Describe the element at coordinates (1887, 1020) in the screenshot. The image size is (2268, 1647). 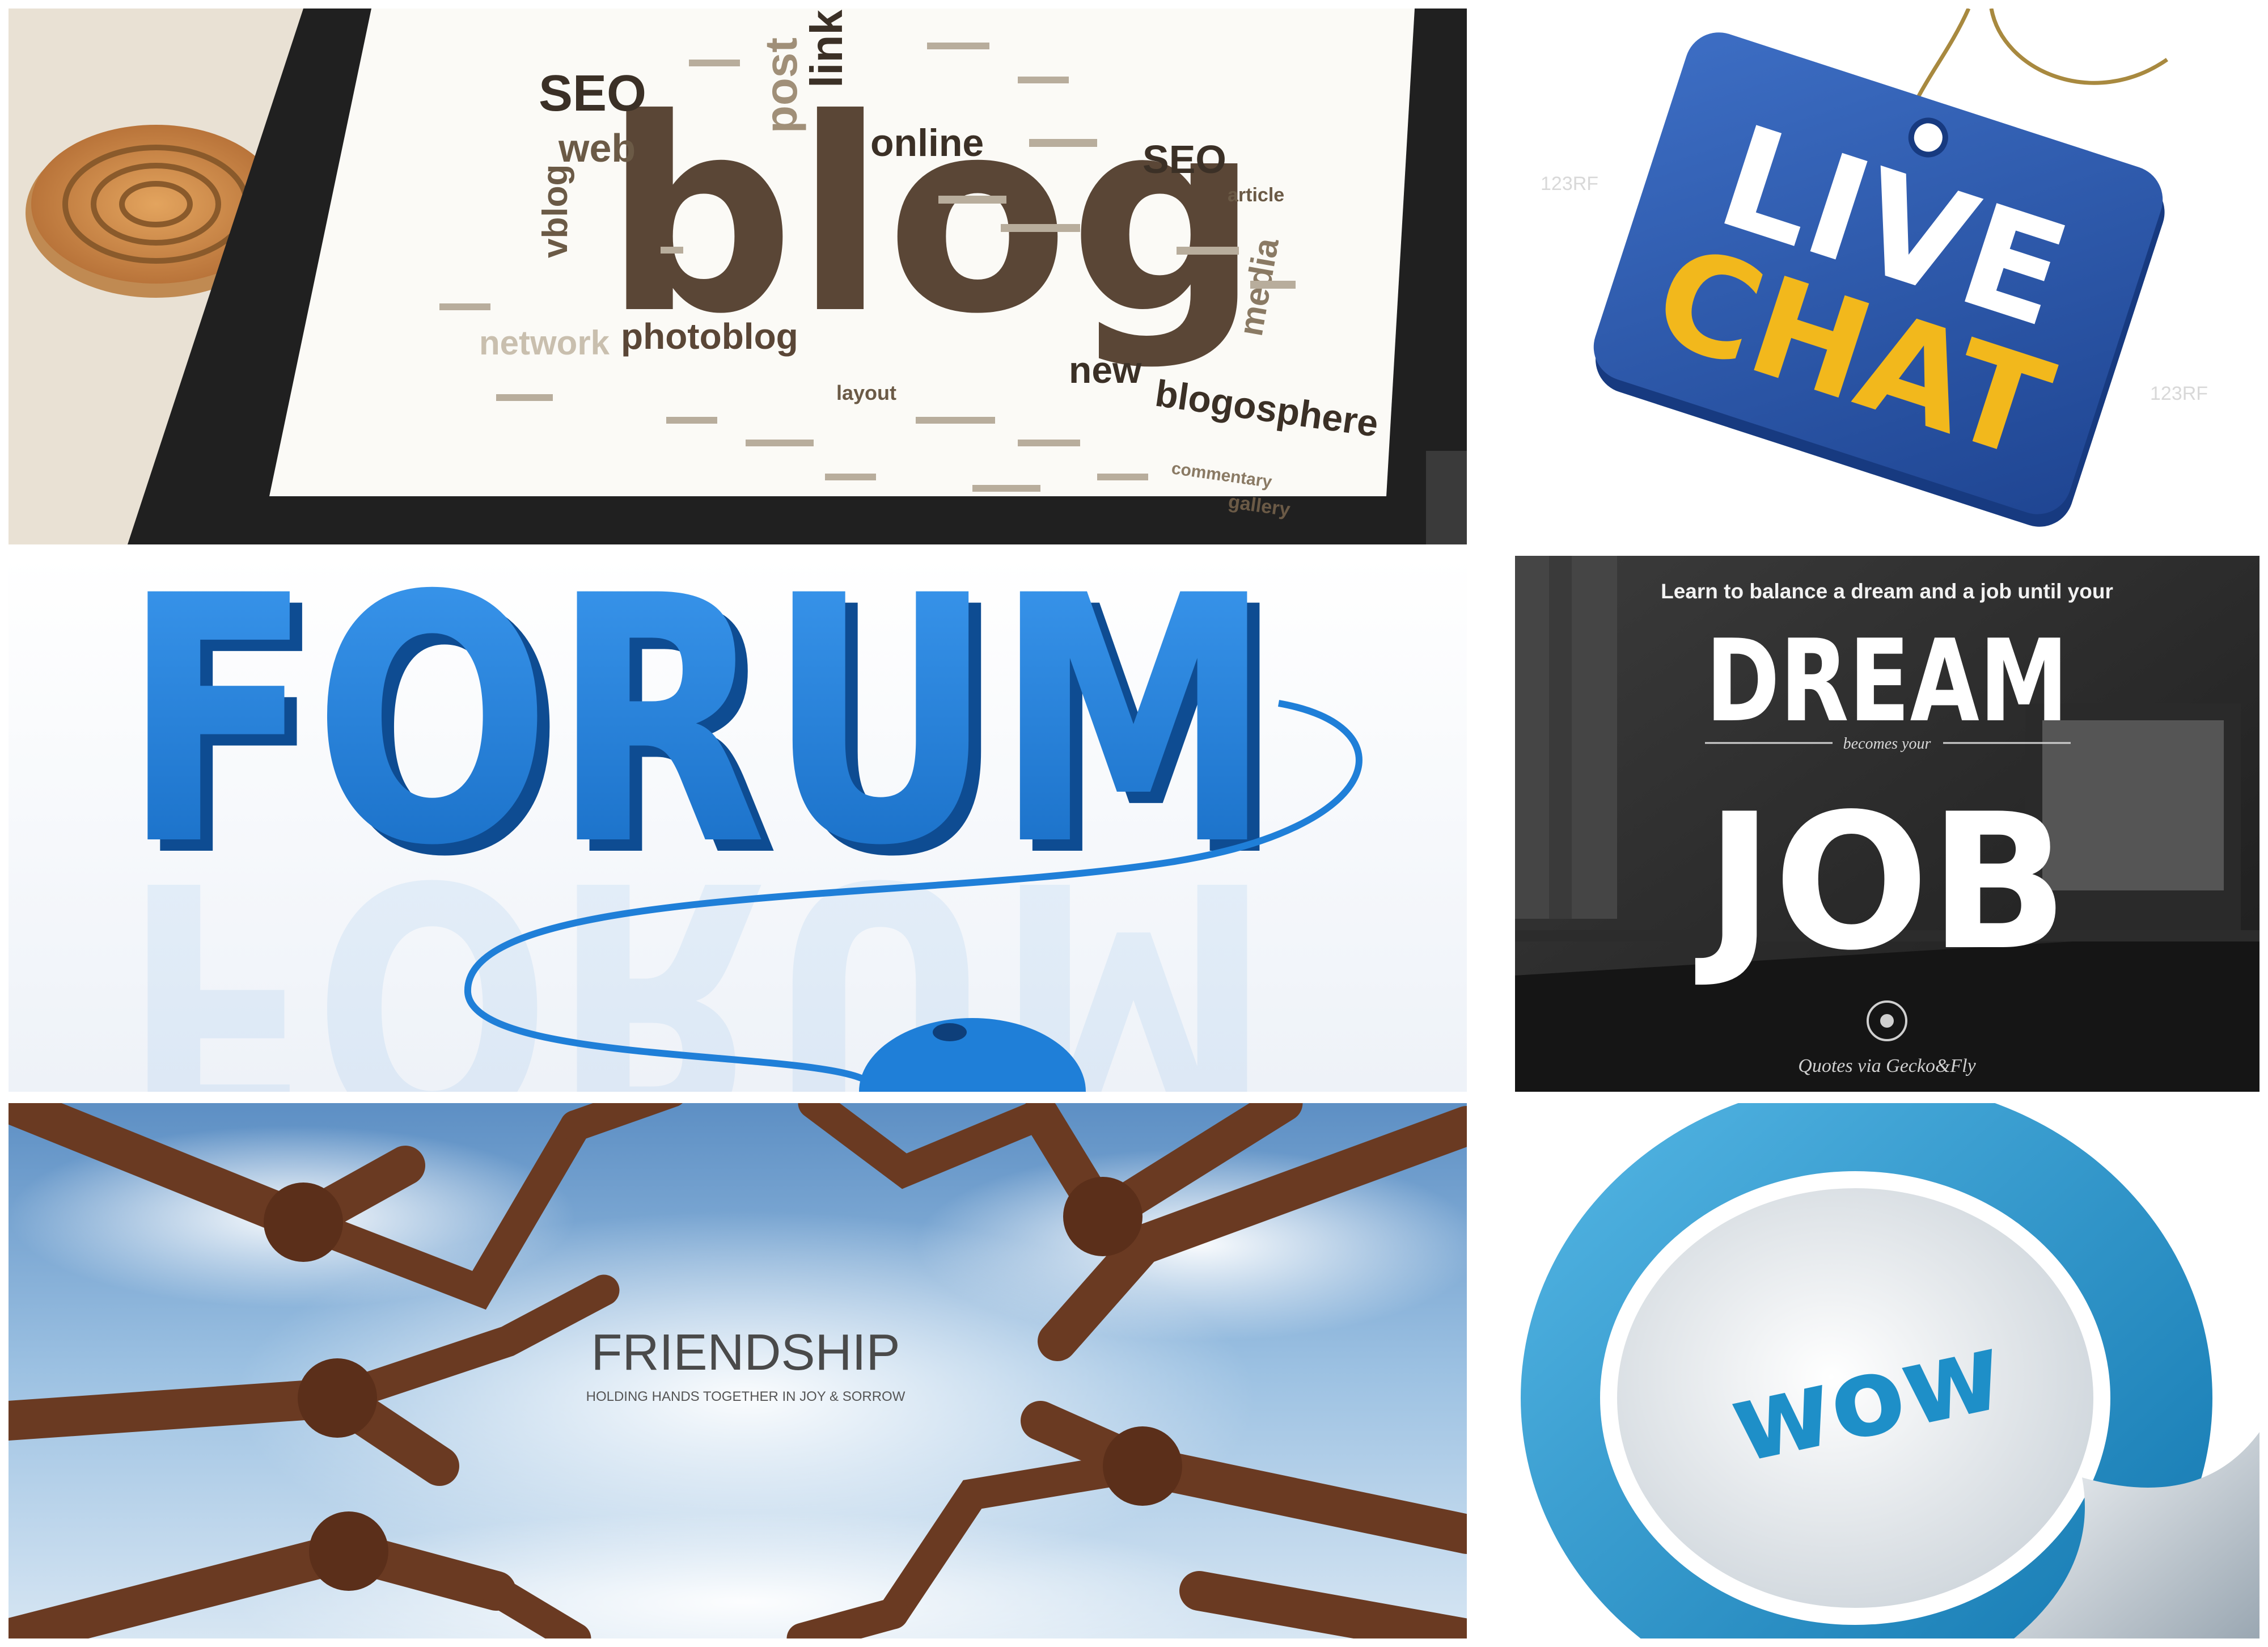
I see `gecko-logo-icon` at that location.